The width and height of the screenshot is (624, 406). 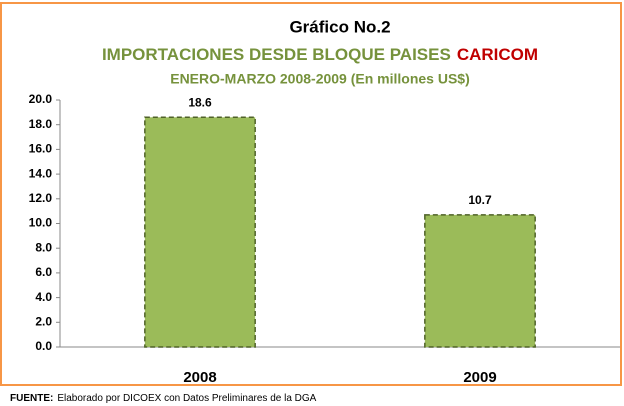 What do you see at coordinates (276, 54) in the screenshot?
I see `subtitle-part: IMPORTACIONES DESDE BLOQUE PAISES` at bounding box center [276, 54].